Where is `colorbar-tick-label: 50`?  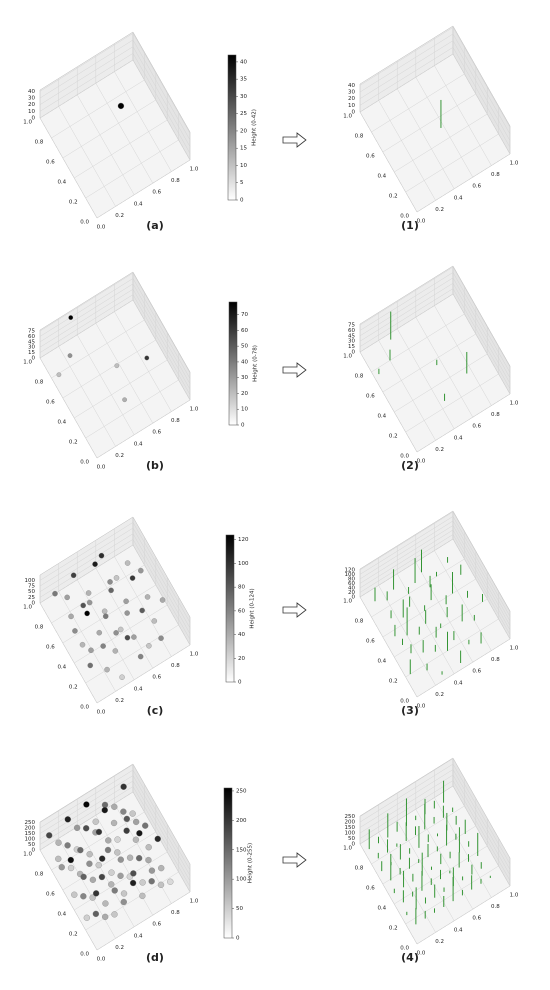
colorbar-tick-label: 50 is located at coordinates (244, 347).